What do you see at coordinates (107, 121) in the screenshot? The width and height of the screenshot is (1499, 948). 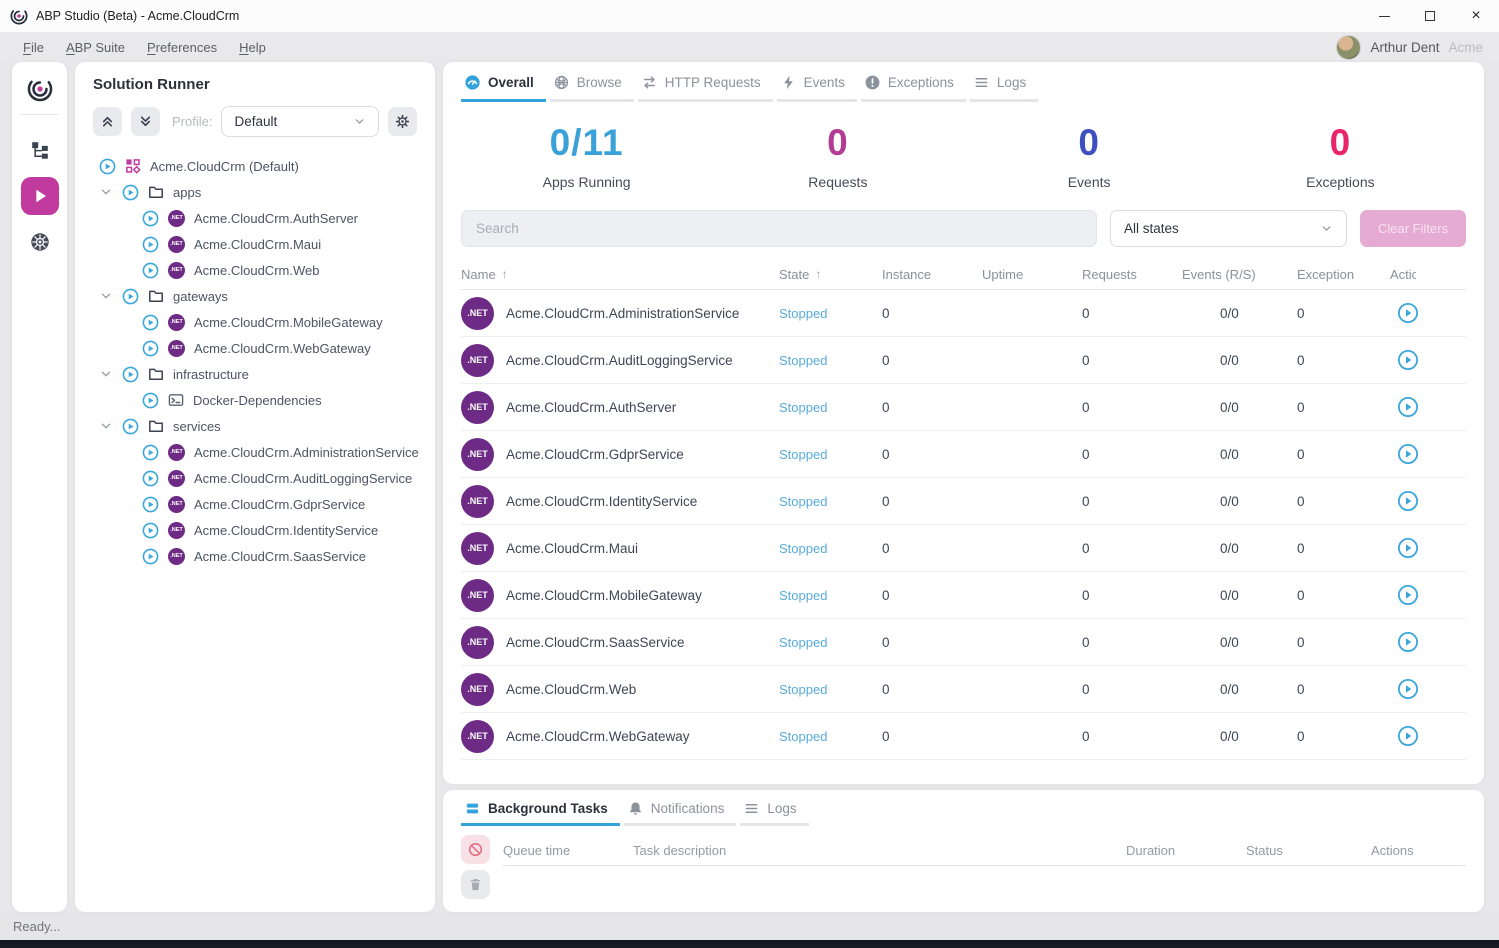 I see `collapse-all-button` at bounding box center [107, 121].